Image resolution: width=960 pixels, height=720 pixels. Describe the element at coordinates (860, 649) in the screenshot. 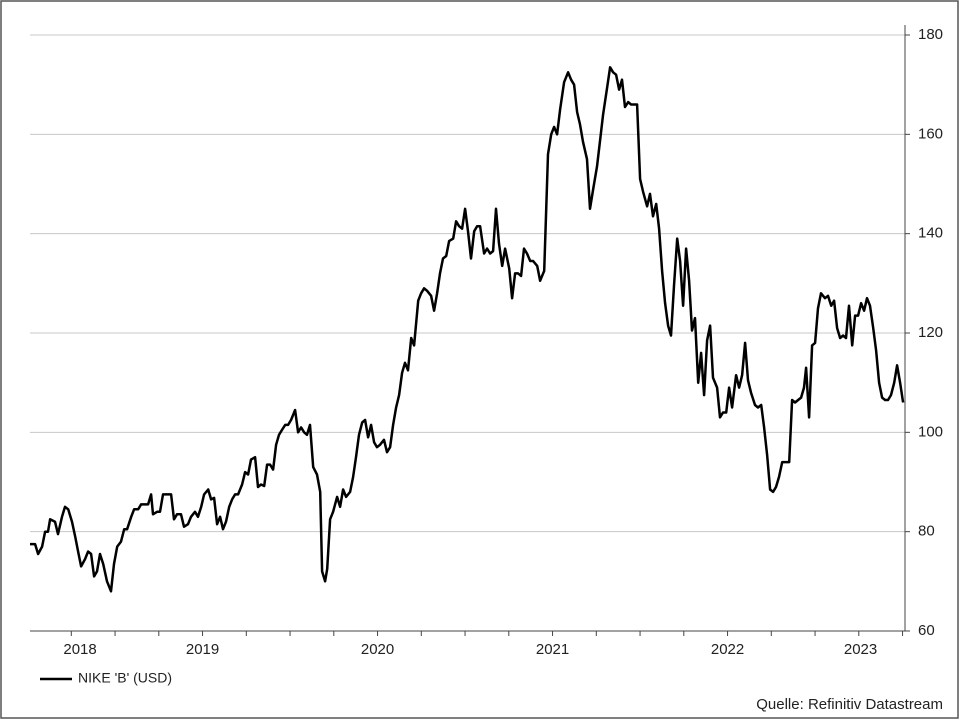

I see `x-tick-label: 2023` at that location.